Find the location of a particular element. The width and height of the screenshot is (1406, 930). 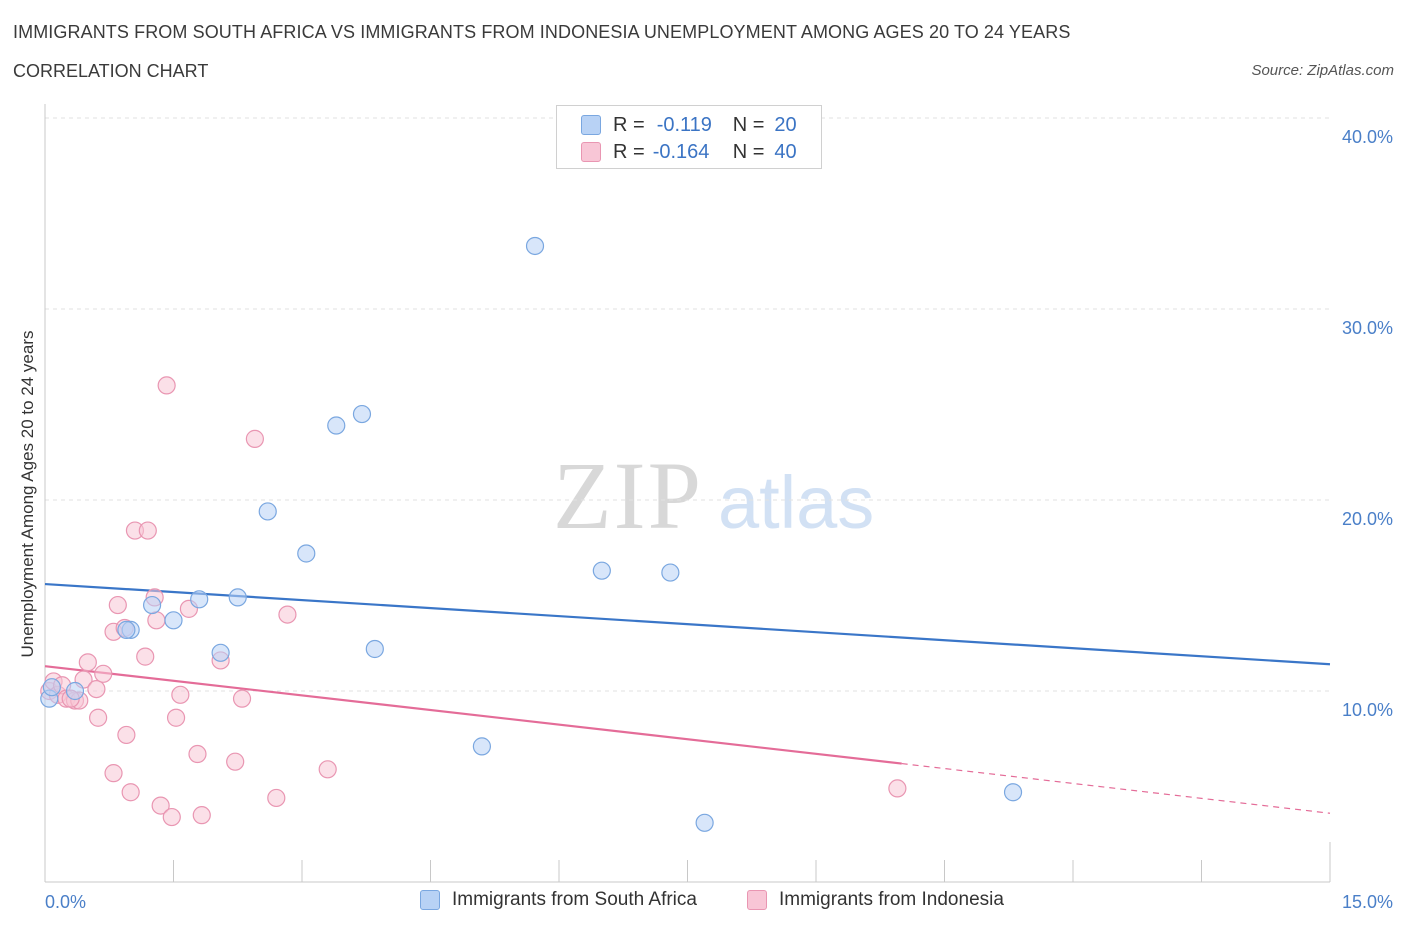

indonesia-trend-line is located at coordinates (473, 715).